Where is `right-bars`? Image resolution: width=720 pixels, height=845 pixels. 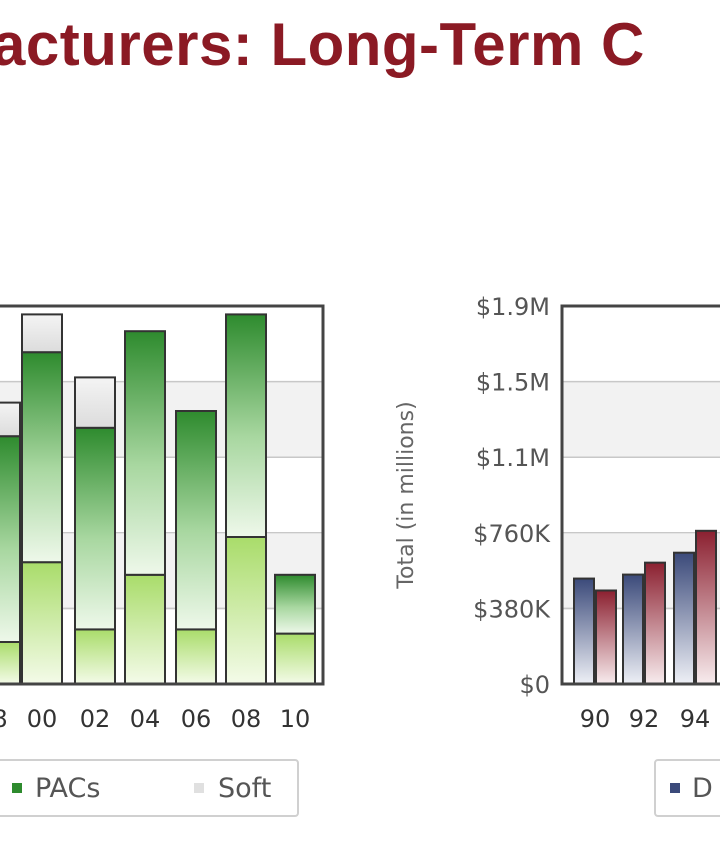 right-bars is located at coordinates (645, 607).